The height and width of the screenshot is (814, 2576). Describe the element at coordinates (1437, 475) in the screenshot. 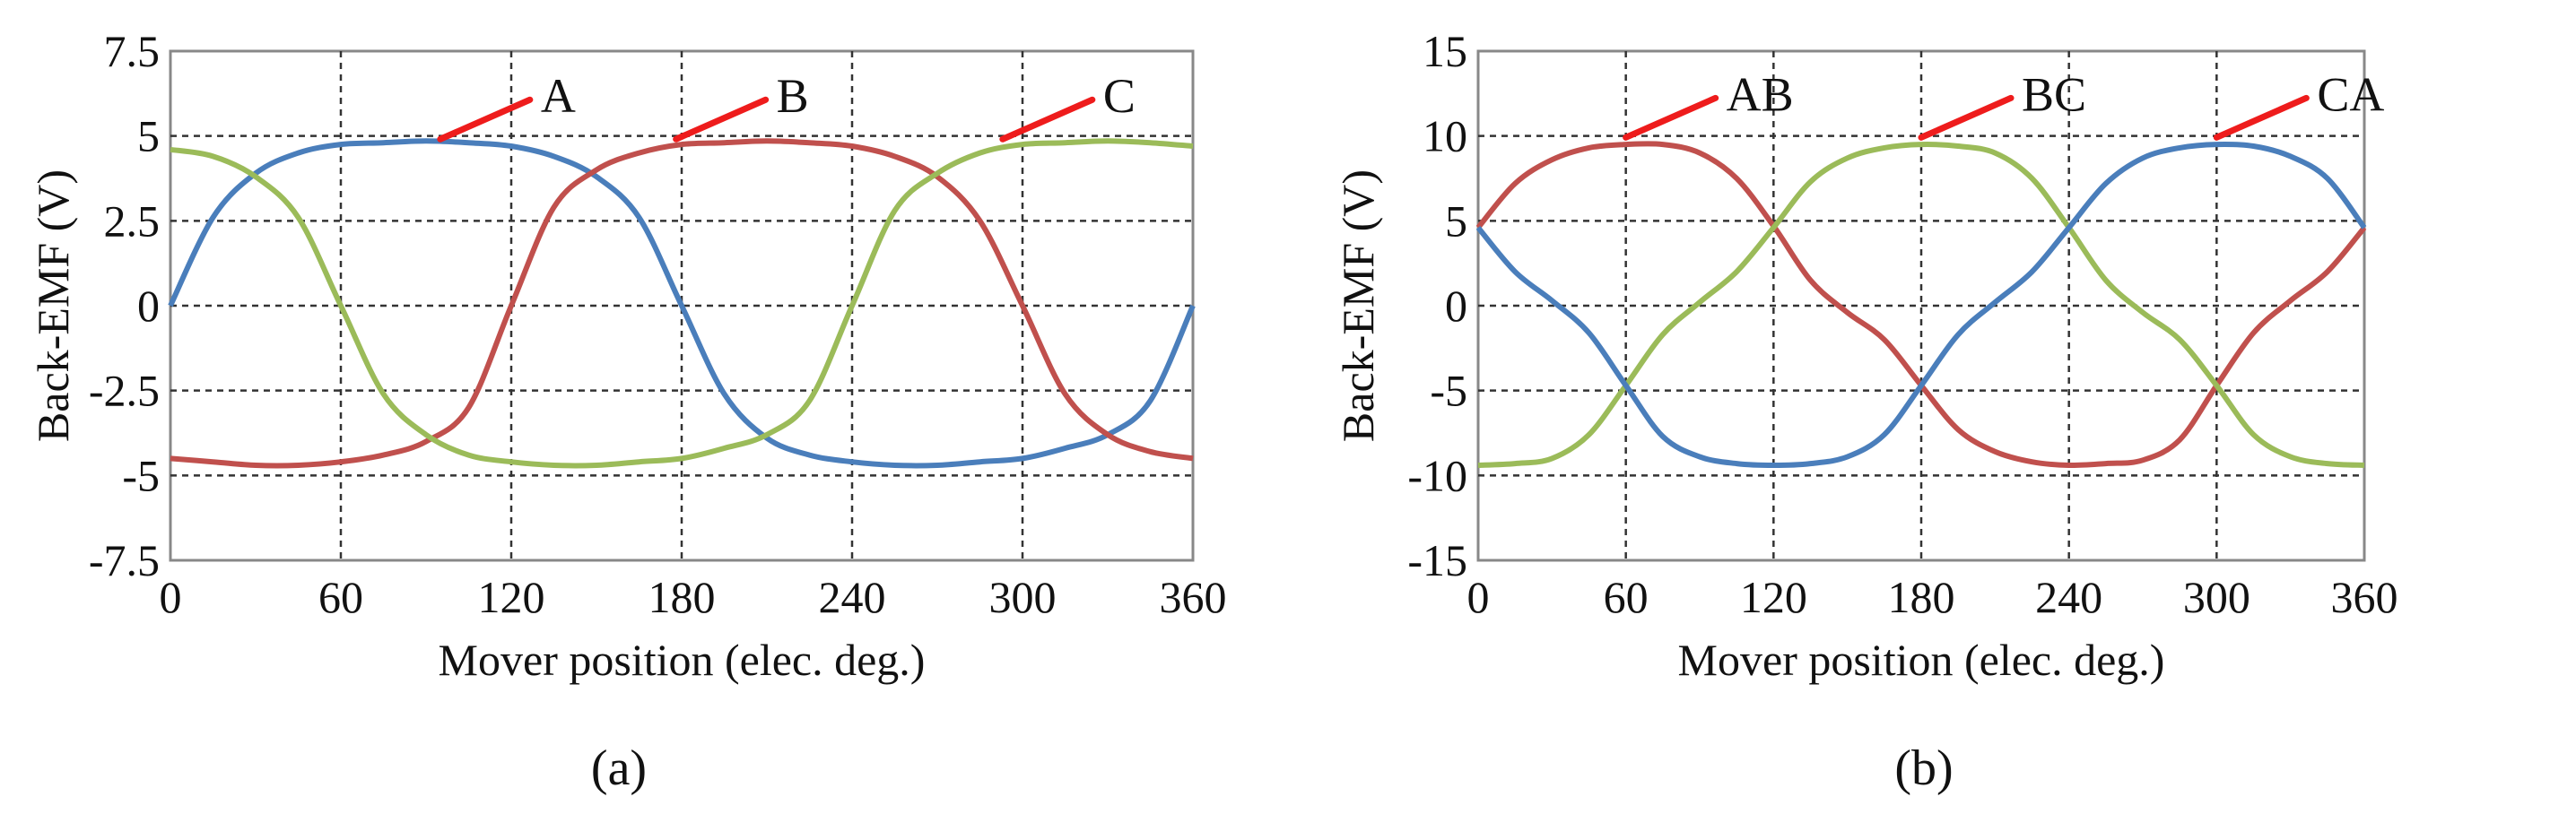

I see `y-tick-label: -10` at that location.